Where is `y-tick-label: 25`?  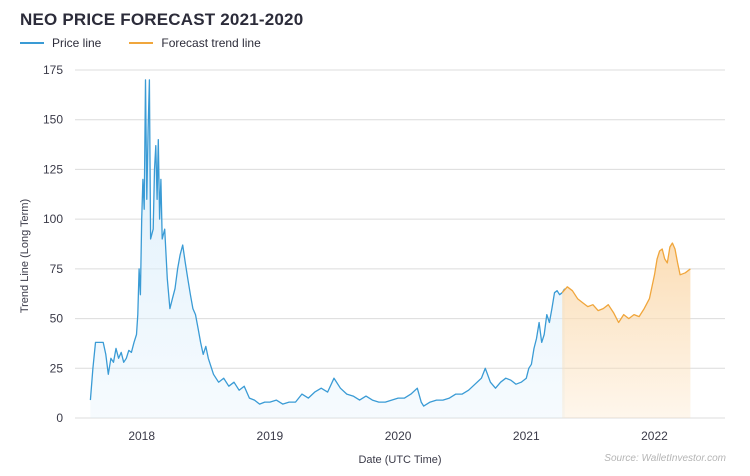
y-tick-label: 25 is located at coordinates (57, 368).